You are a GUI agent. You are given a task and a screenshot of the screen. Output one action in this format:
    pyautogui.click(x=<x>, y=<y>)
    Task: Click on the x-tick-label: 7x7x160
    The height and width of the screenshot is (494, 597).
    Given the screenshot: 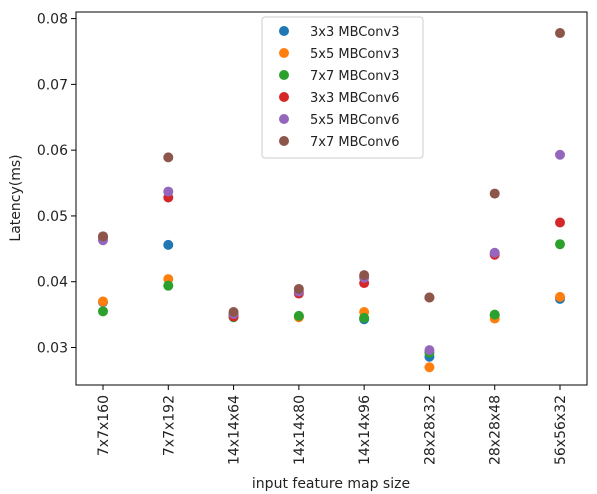 What is the action you would take?
    pyautogui.click(x=104, y=425)
    